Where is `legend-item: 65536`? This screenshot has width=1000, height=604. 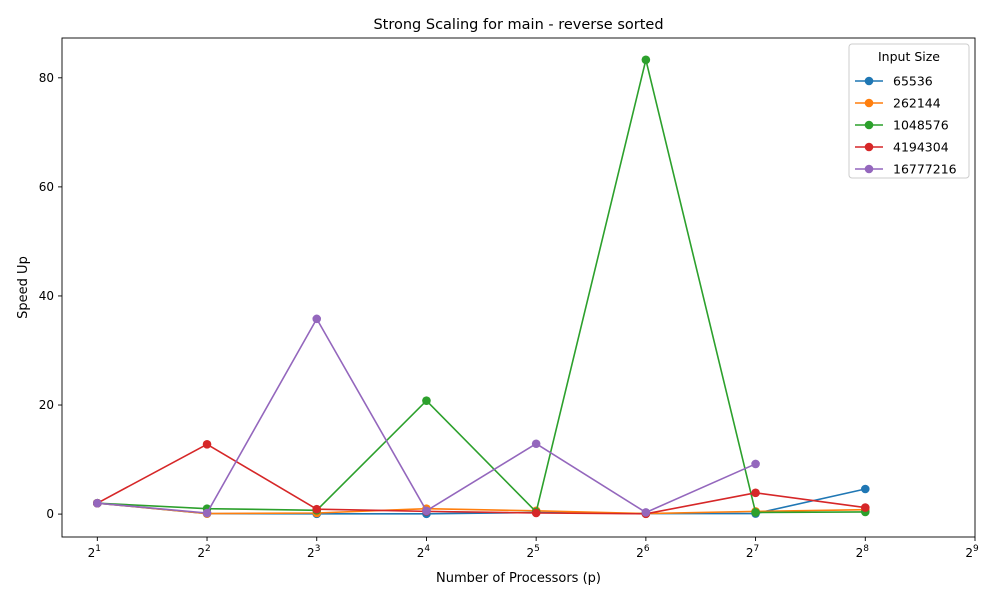 legend-item: 65536 is located at coordinates (894, 81).